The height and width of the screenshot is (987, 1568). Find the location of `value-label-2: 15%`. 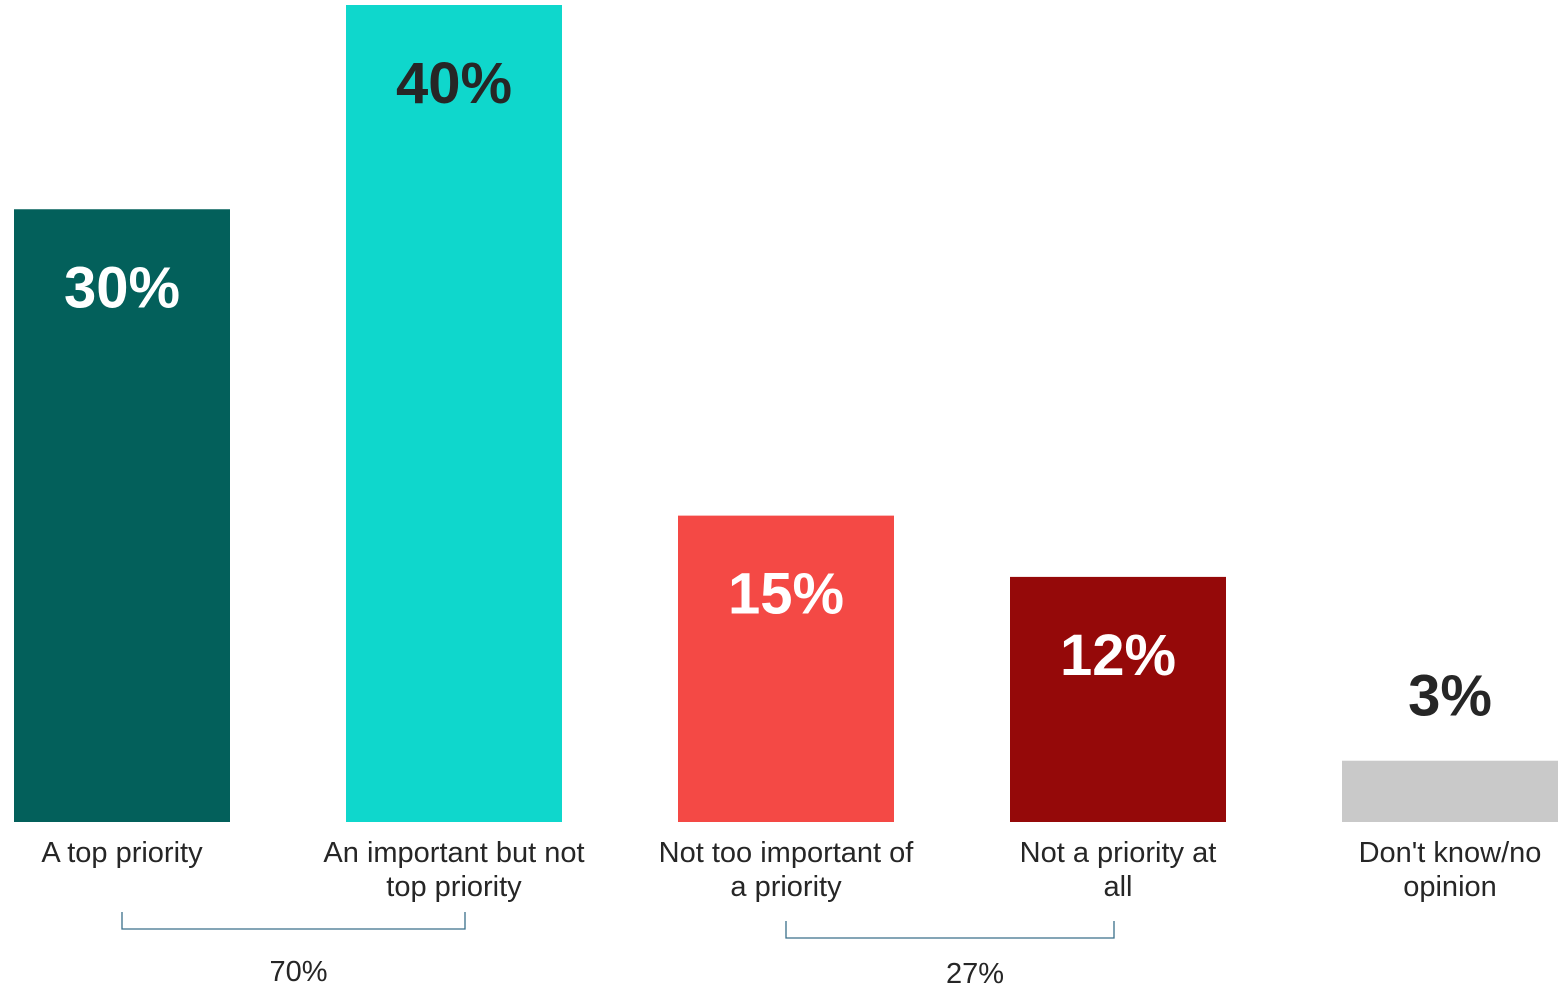

value-label-2: 15% is located at coordinates (786, 594).